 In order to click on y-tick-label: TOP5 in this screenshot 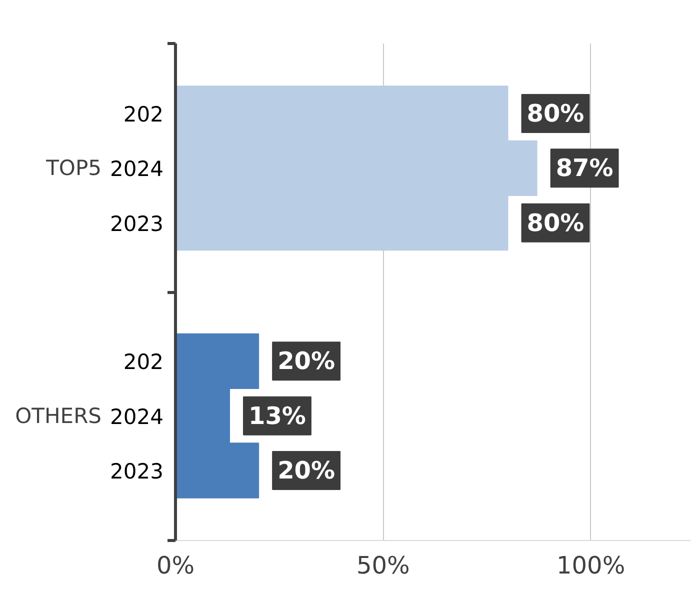, I will do `click(73, 168)`.